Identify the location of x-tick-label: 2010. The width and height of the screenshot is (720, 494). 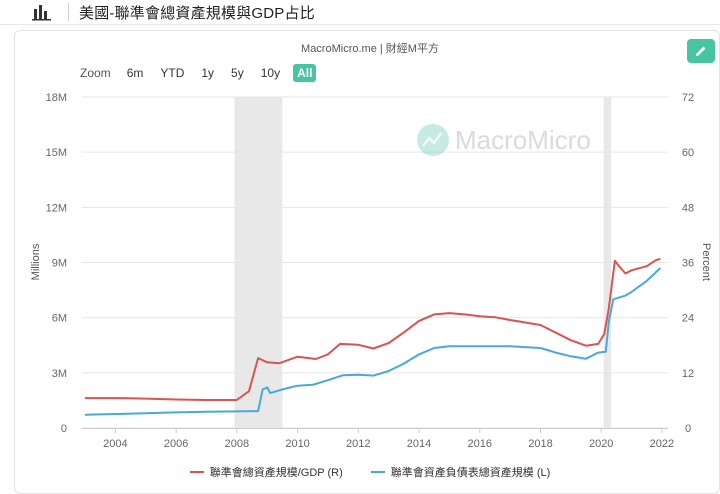
(297, 444).